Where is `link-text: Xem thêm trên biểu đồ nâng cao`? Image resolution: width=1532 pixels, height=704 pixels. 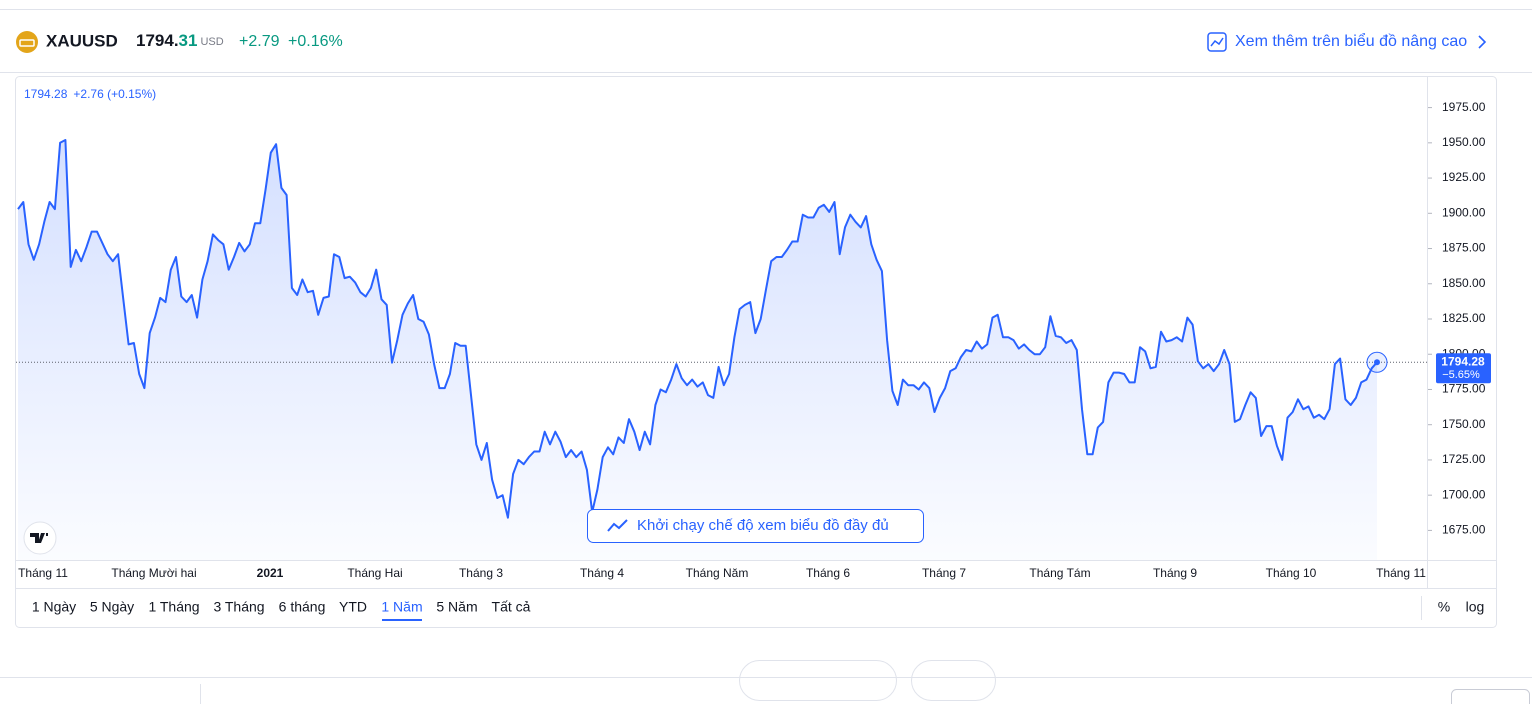 link-text: Xem thêm trên biểu đồ nâng cao is located at coordinates (1351, 41).